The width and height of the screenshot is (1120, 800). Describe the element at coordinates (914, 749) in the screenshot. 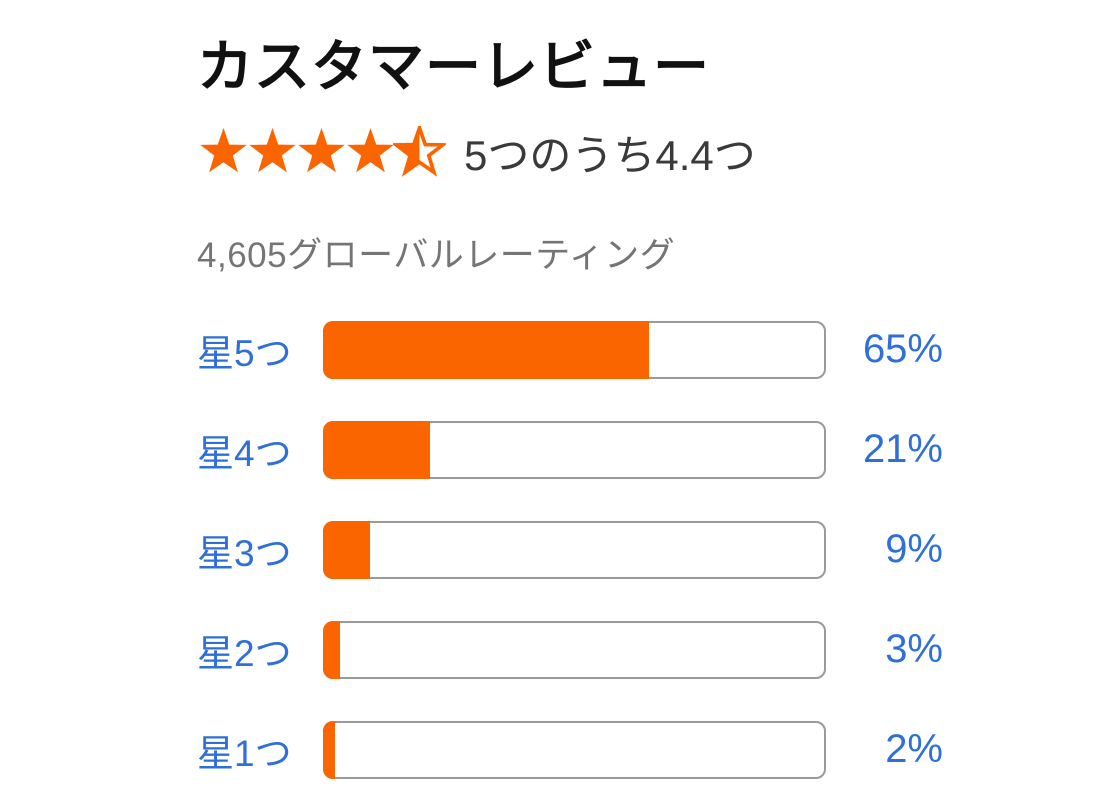

I see `rating-row-percent: 2%` at that location.